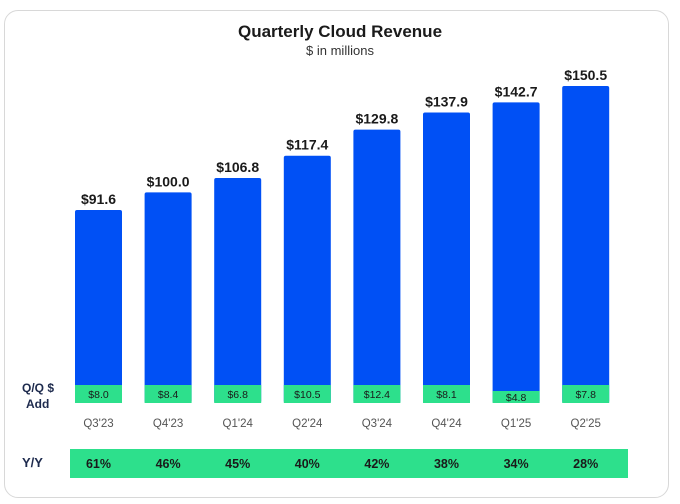  Describe the element at coordinates (585, 464) in the screenshot. I see `yy-value-7: 28%` at that location.